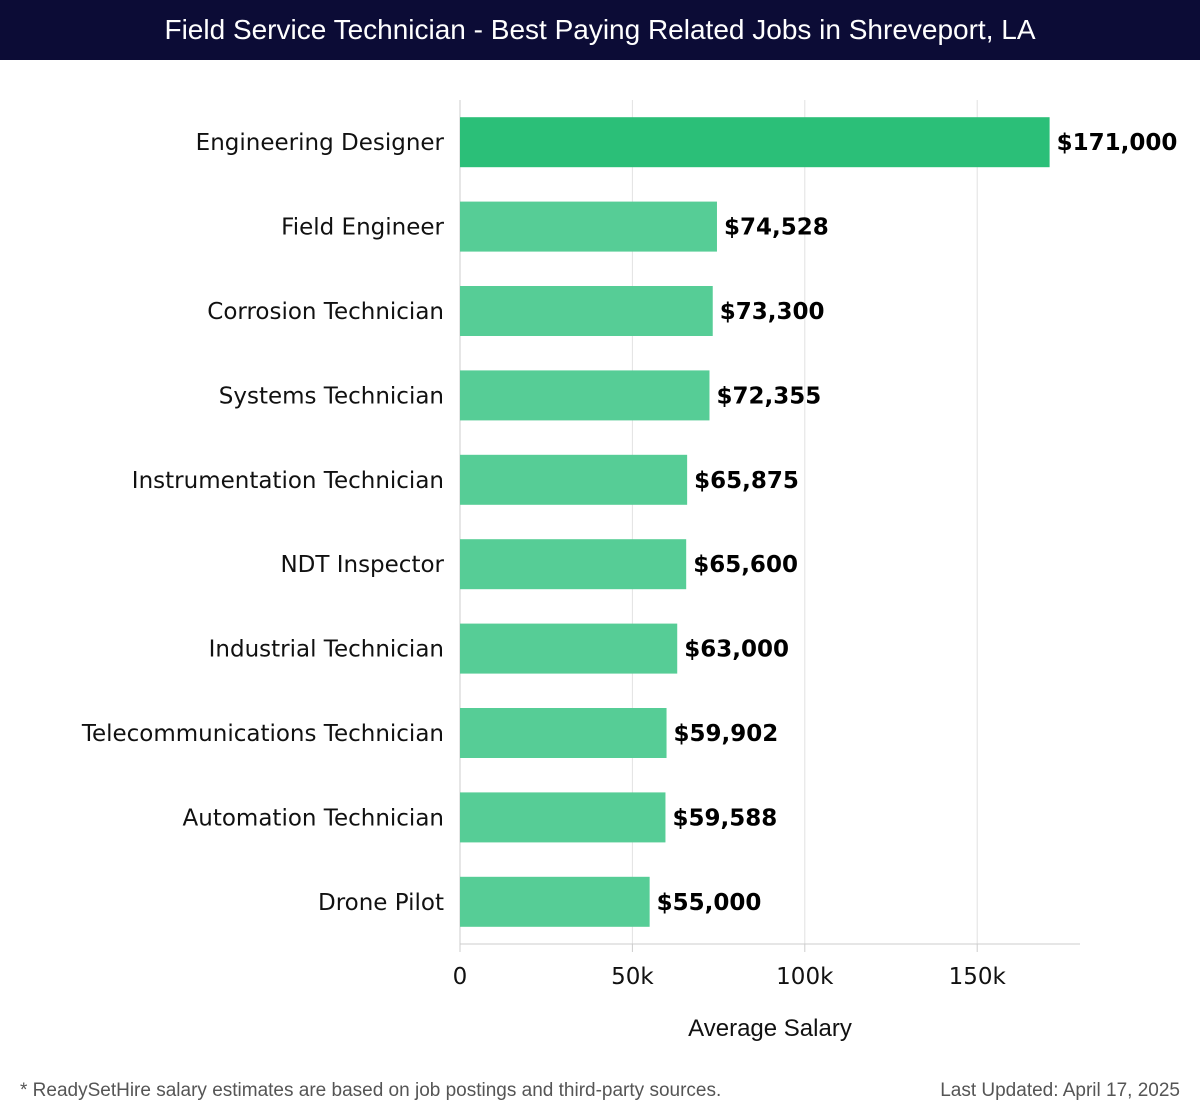 The width and height of the screenshot is (1200, 1120). Describe the element at coordinates (746, 481) in the screenshot. I see `value-label: $65,875` at that location.